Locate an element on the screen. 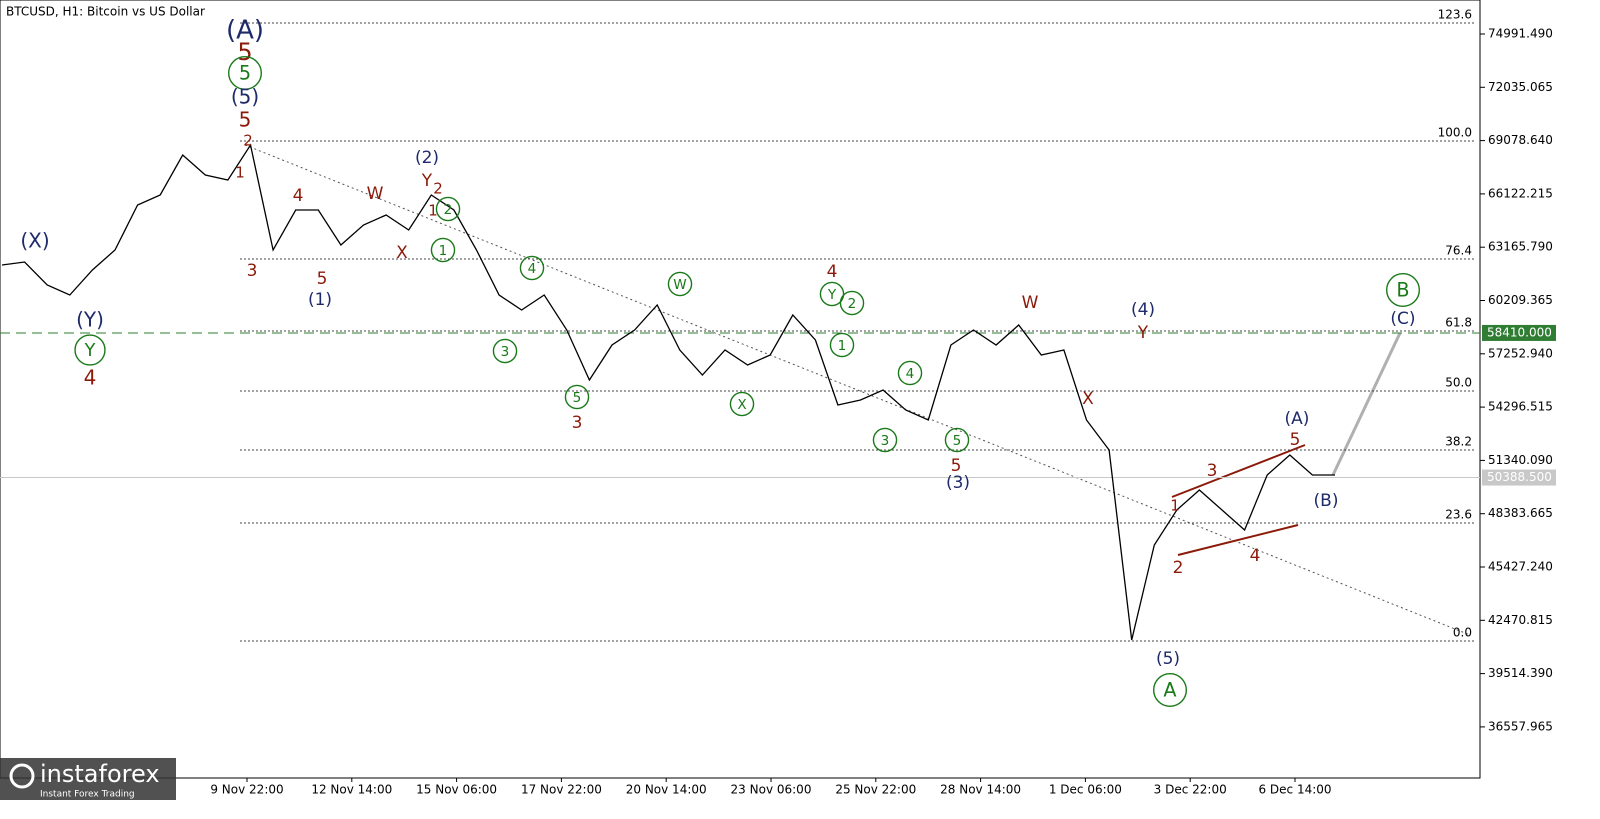 This screenshot has width=1600, height=819. watermark-brand: instaforex is located at coordinates (100, 774).